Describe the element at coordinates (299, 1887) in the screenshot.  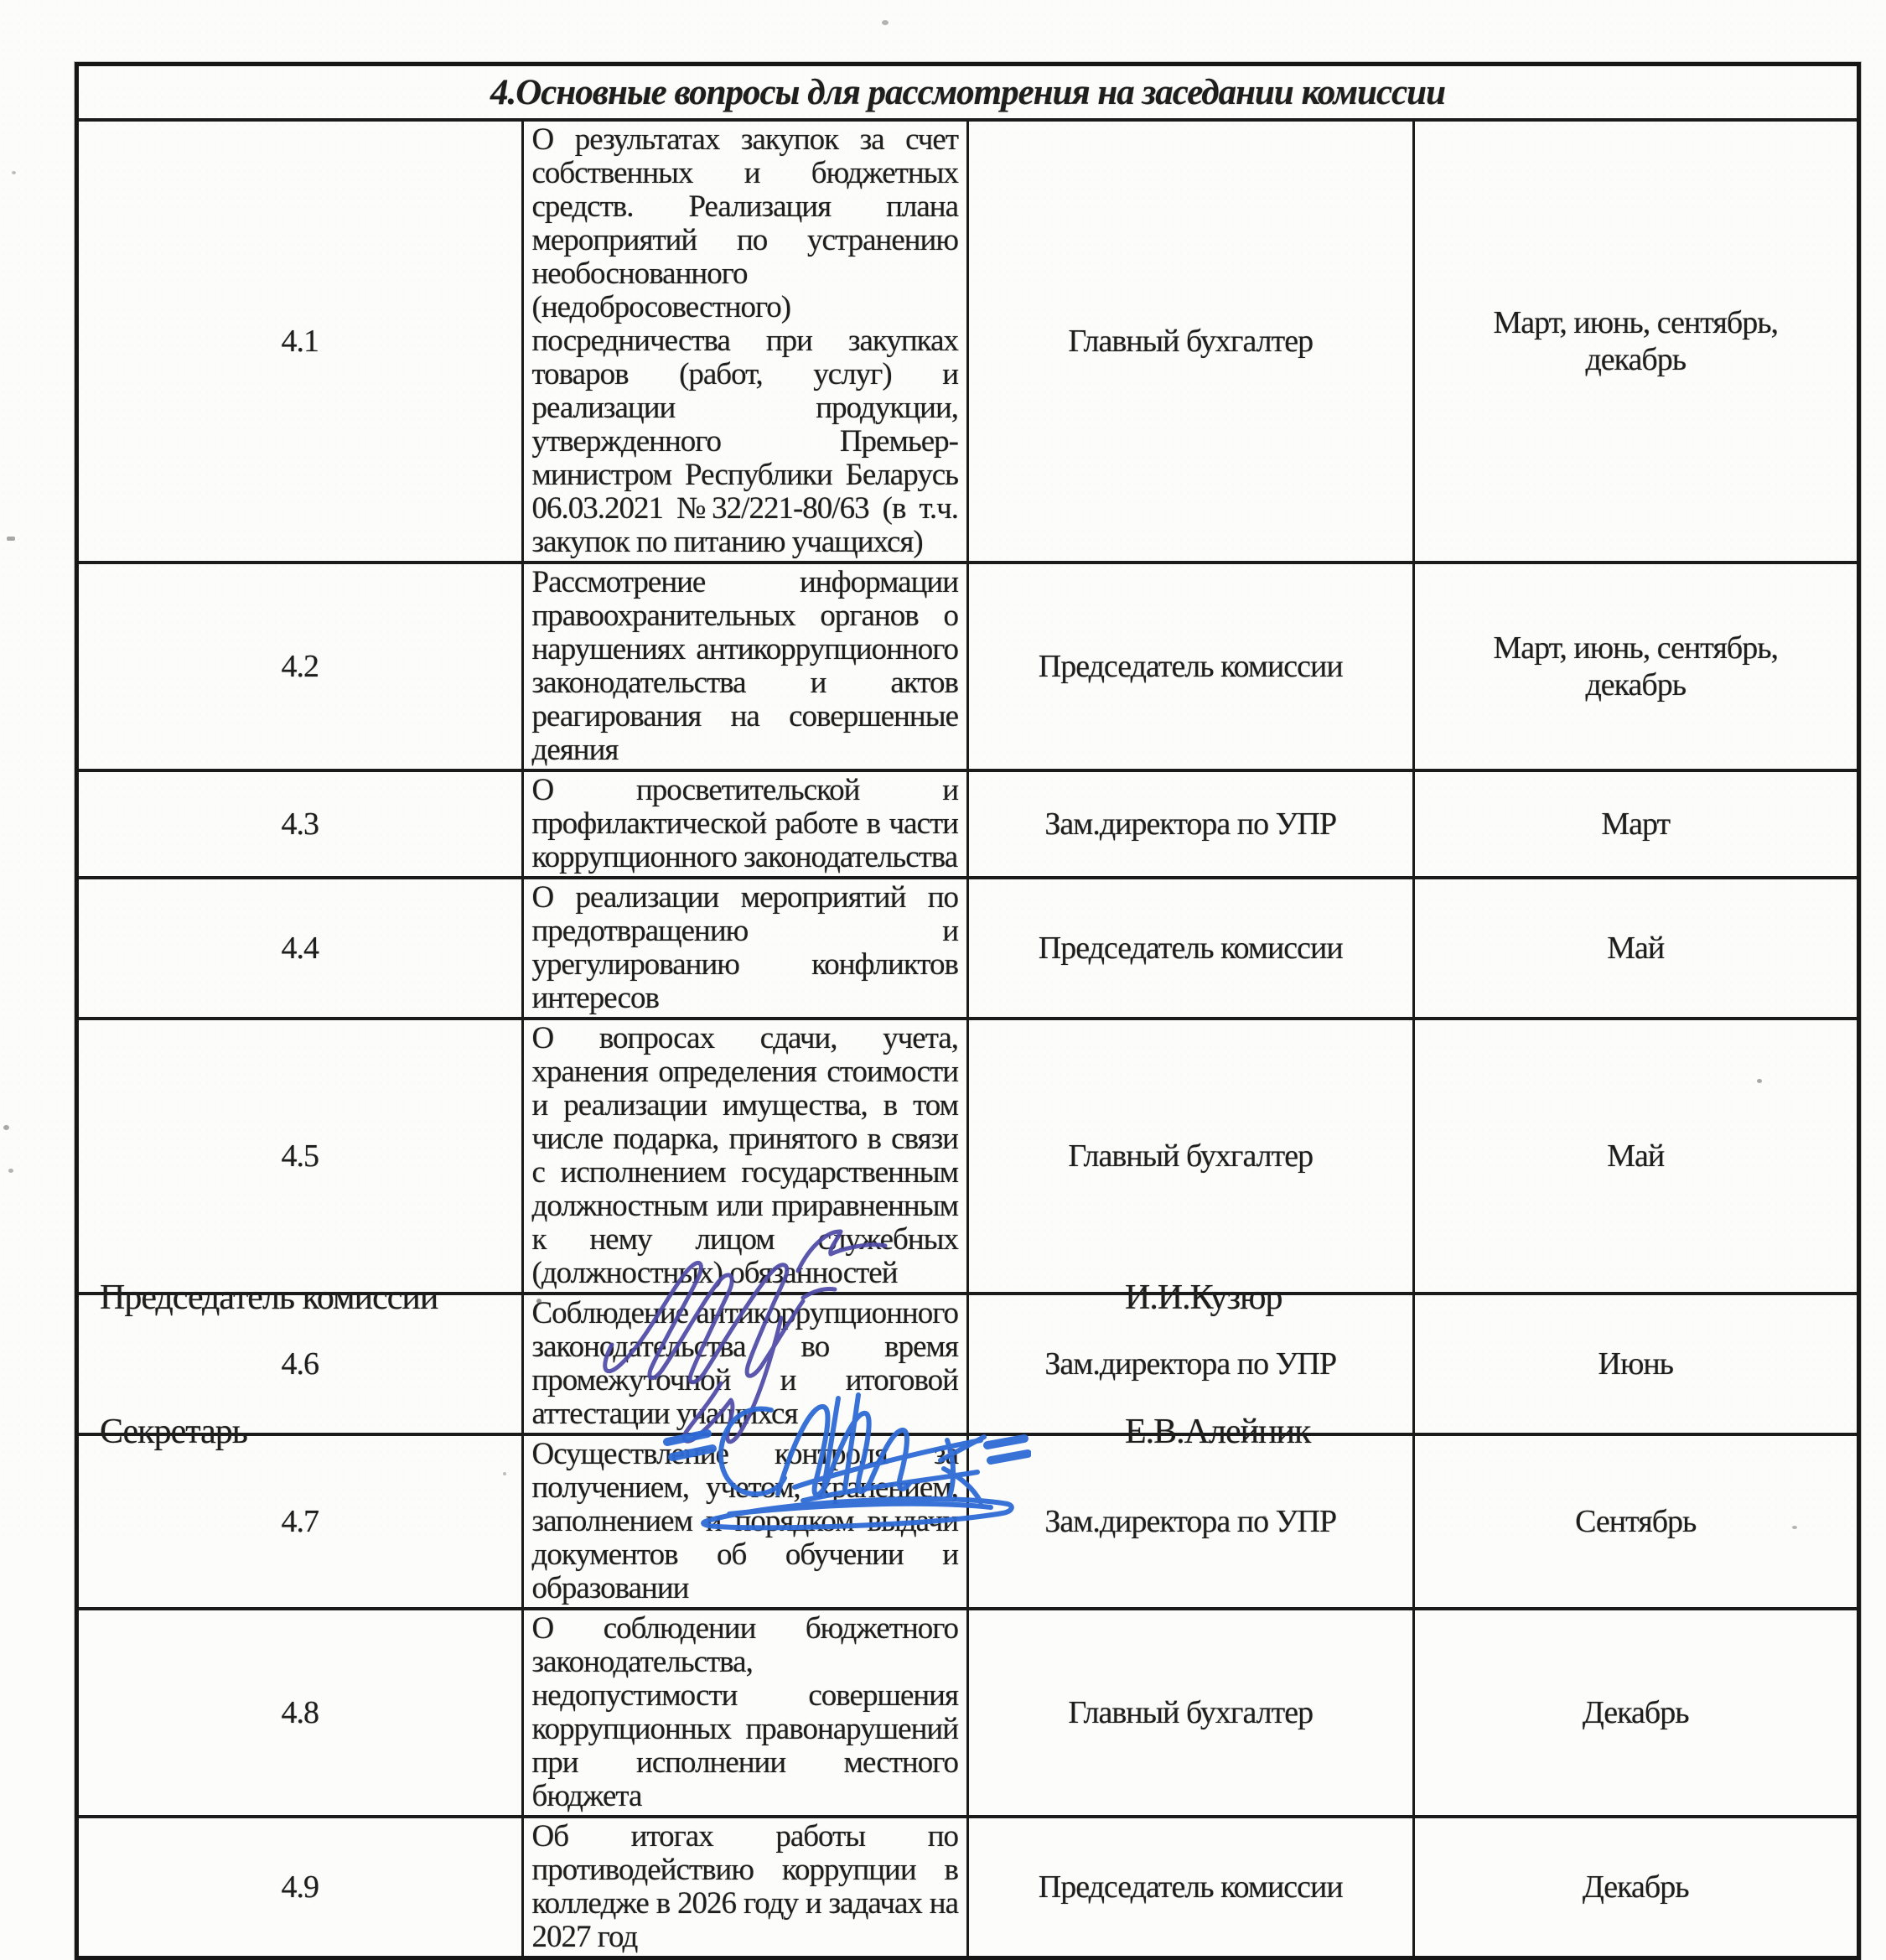
I see `row-number-cell: 4.9` at that location.